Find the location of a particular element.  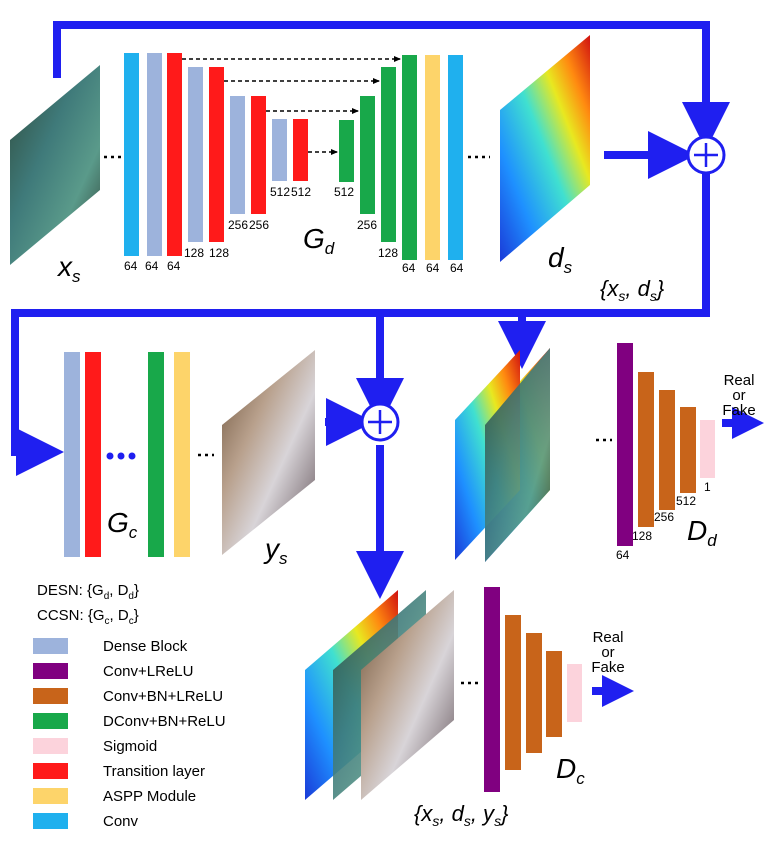

label-gd: Gd is located at coordinates (319, 240).